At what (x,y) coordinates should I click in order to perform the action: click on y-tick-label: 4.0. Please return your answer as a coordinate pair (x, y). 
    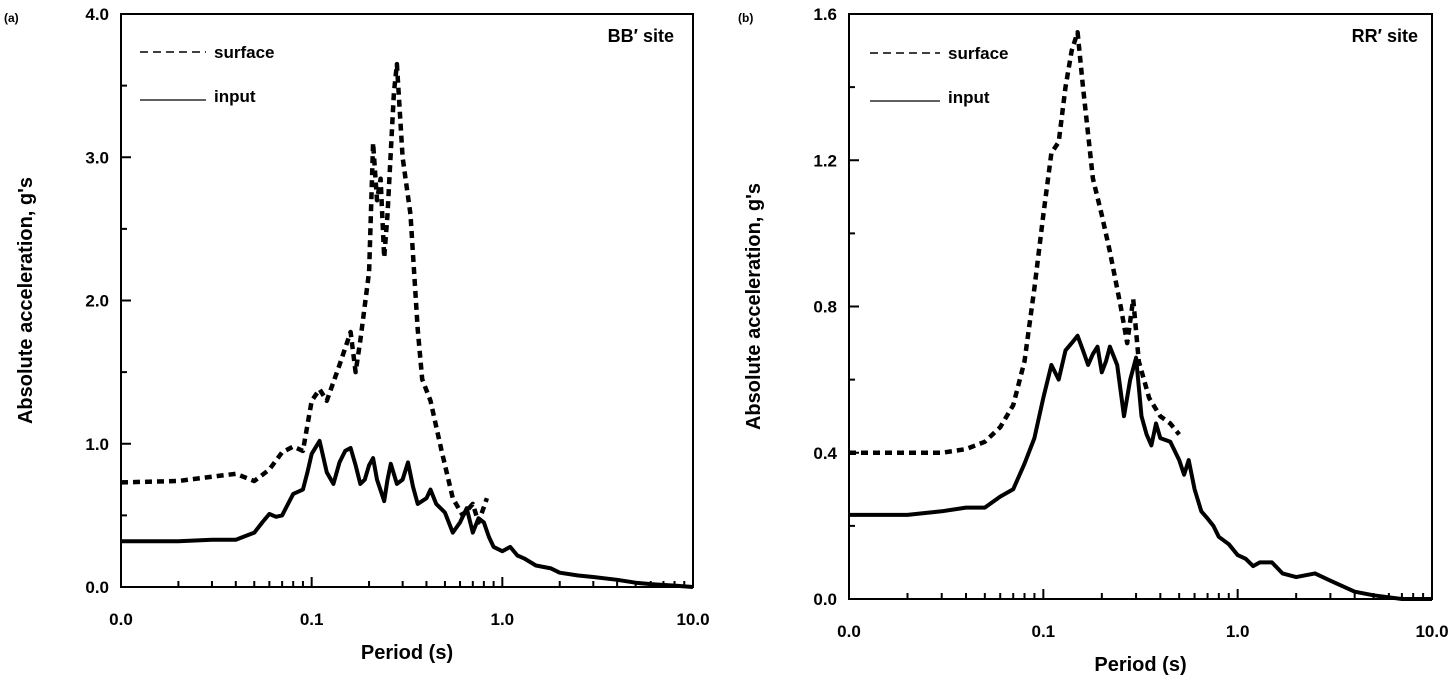
    Looking at the image, I should click on (97, 14).